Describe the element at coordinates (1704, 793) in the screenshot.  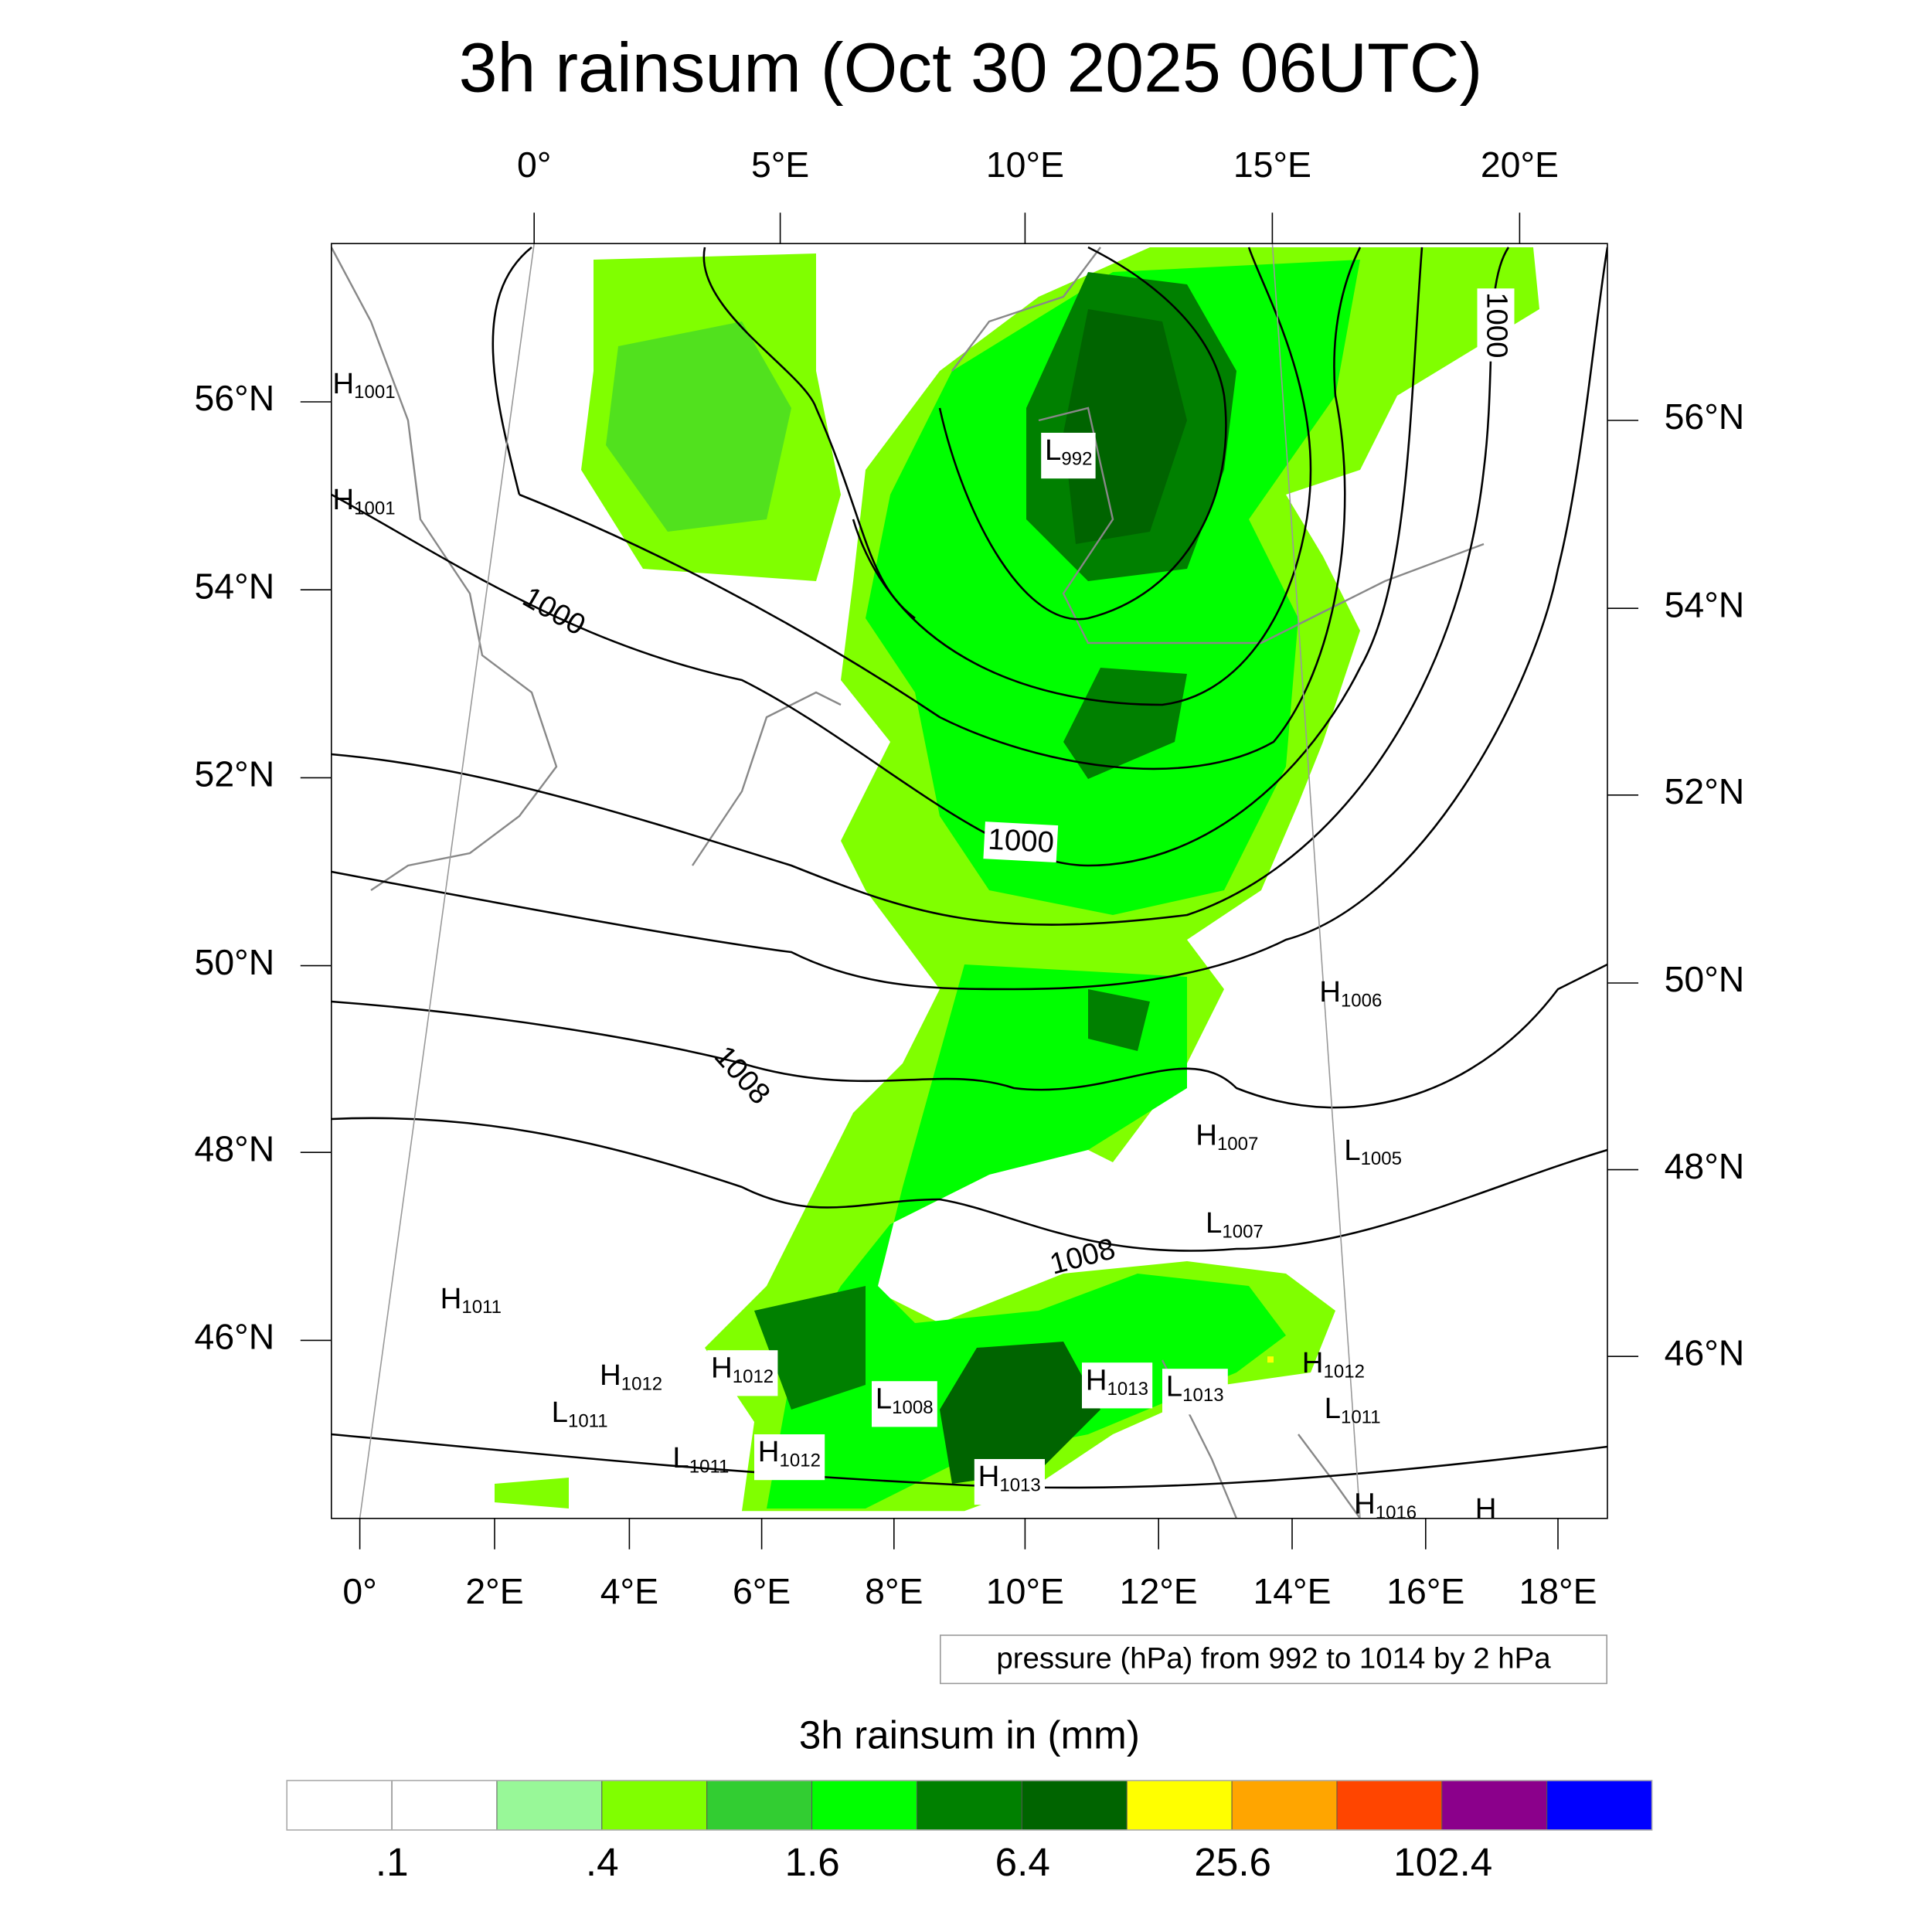
I see `right-lat-tick: 52°N` at that location.